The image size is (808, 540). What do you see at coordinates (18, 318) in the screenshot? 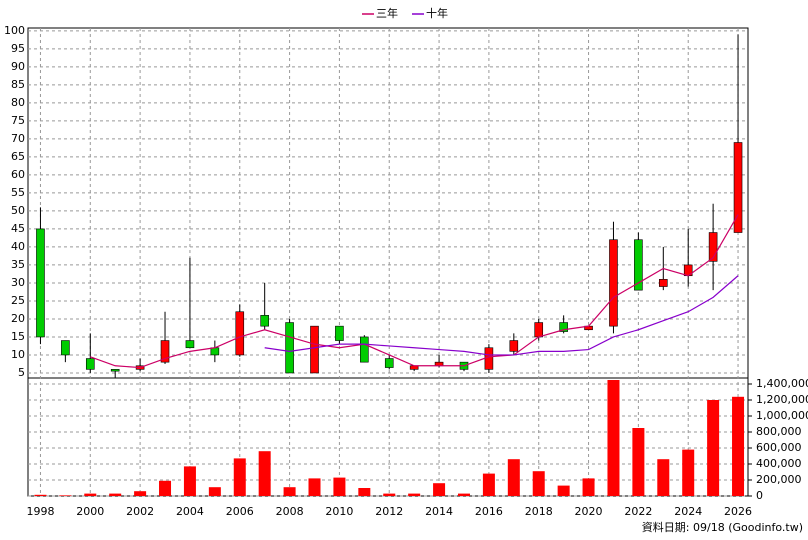
I see `y-tick-label: 20` at bounding box center [18, 318].